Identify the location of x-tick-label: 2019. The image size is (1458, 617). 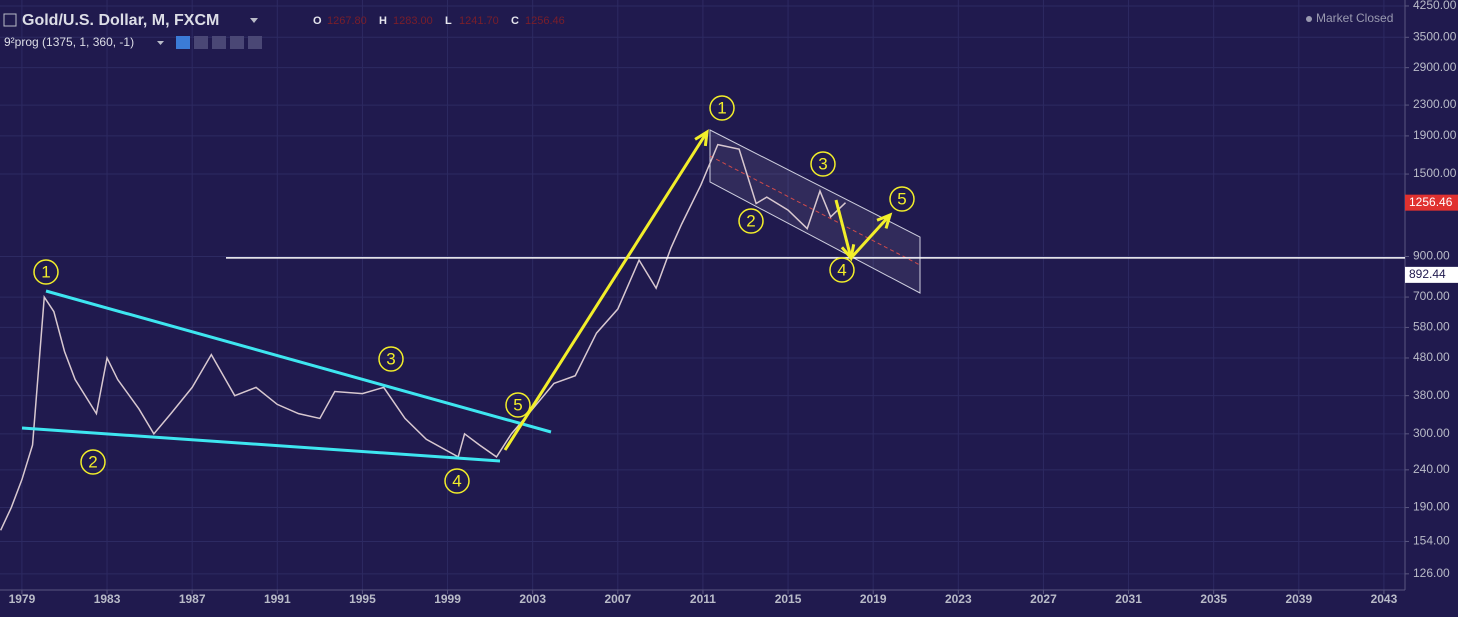
(873, 599).